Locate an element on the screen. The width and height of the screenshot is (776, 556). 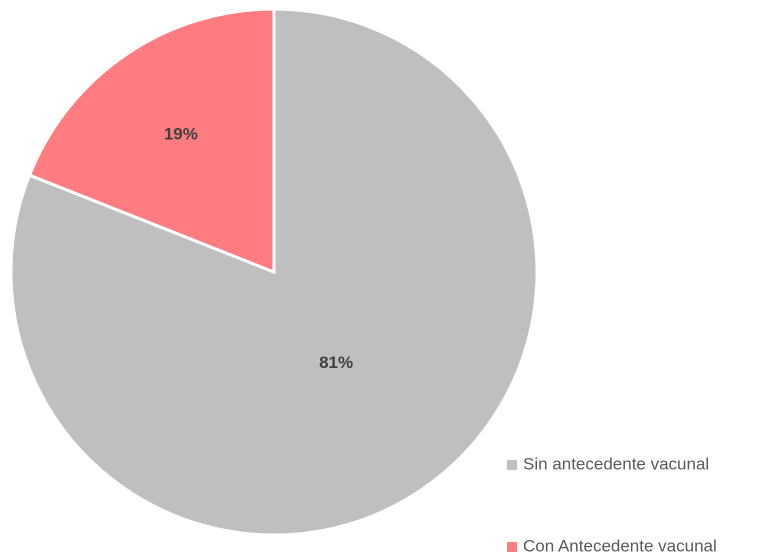
data-label: 81% is located at coordinates (336, 362).